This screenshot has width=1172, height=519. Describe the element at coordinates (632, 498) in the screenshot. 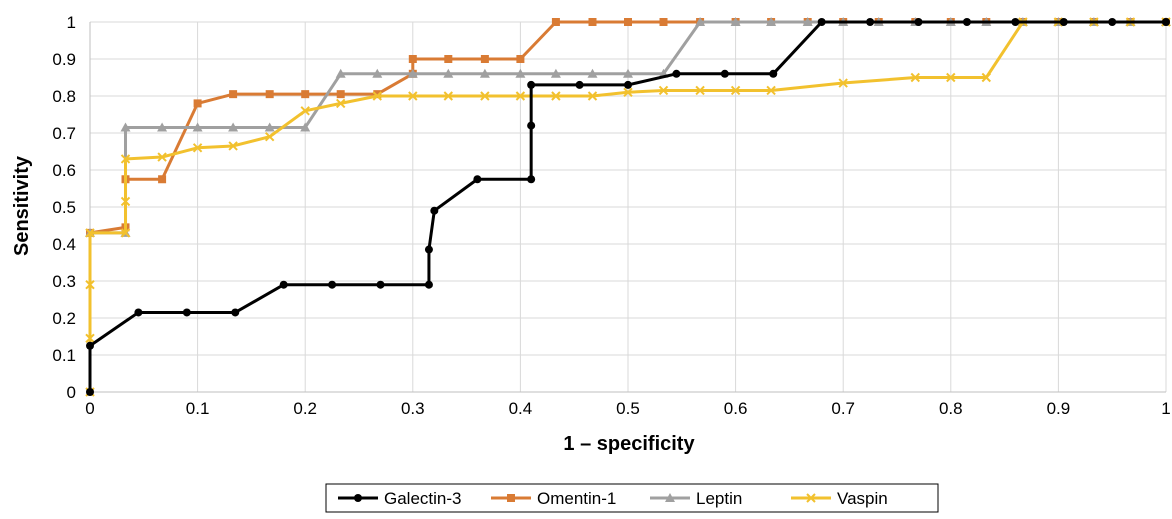

I see `legend: Galectin-3 Omentin-1 Leptin Vaspin` at that location.